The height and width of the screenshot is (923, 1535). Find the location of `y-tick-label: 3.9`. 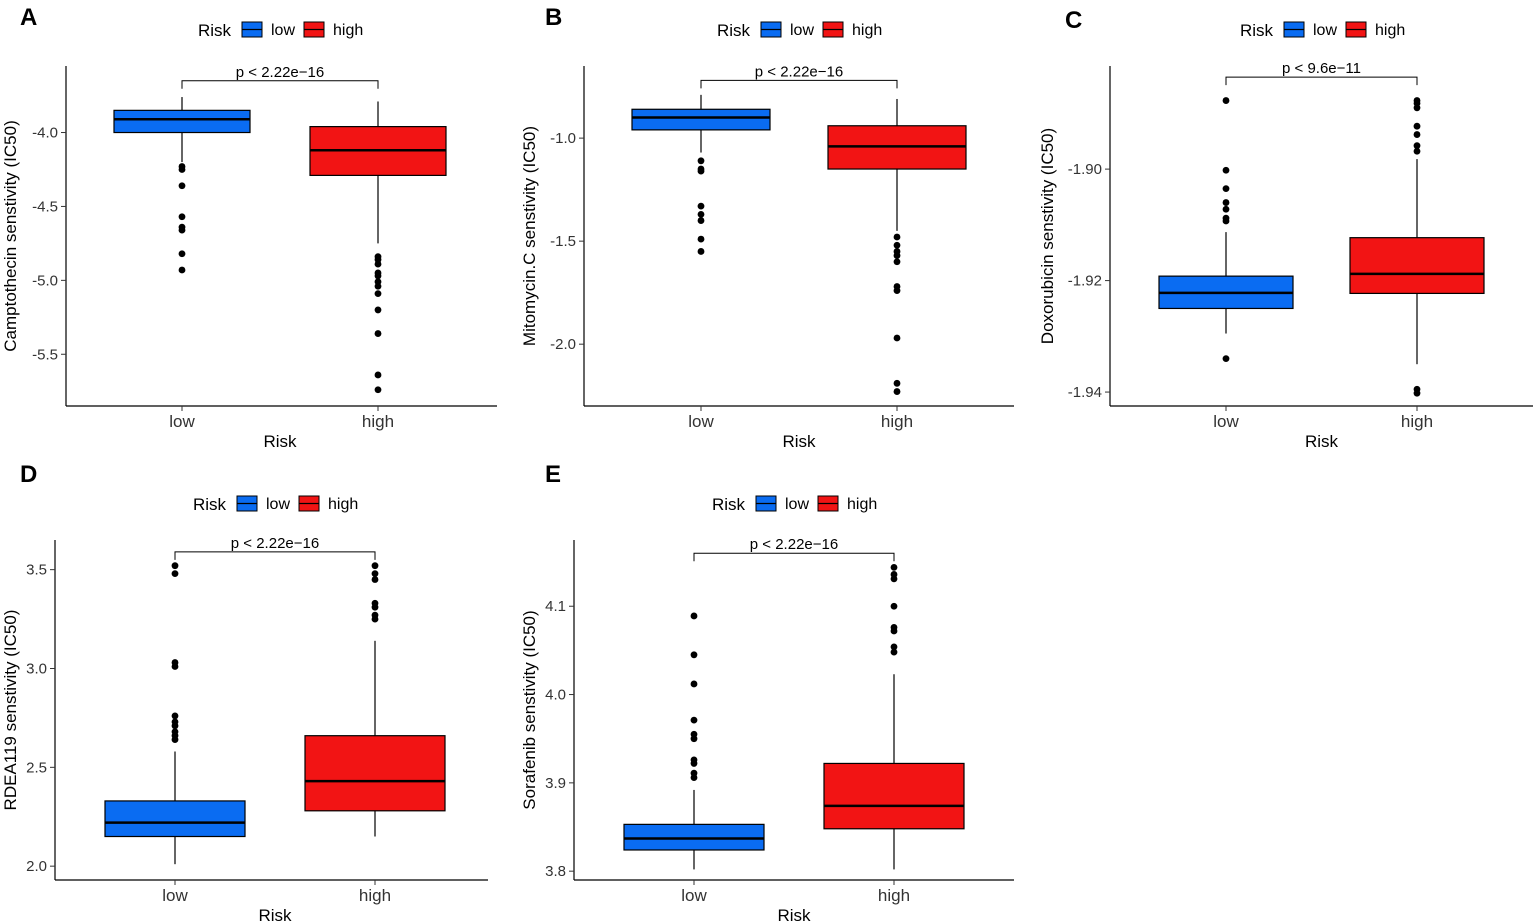

y-tick-label: 3.9 is located at coordinates (555, 783).